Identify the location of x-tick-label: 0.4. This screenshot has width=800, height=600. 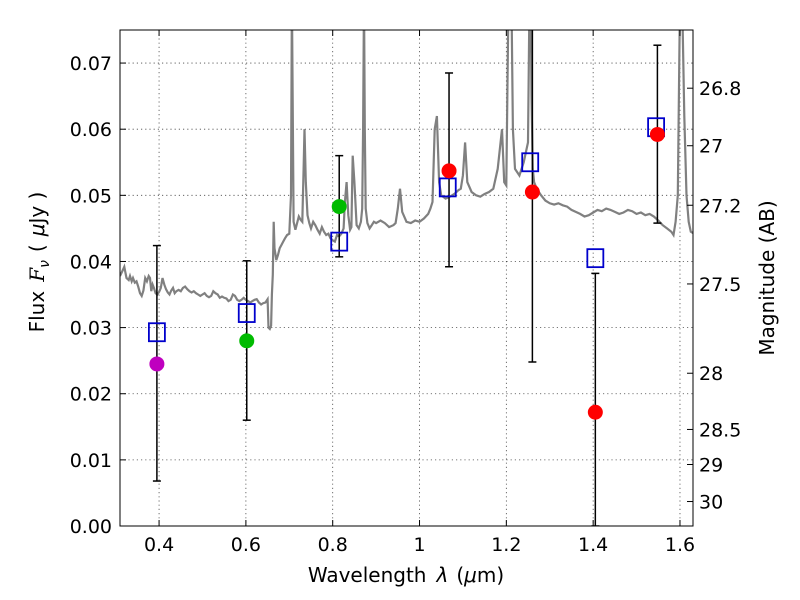
(159, 545).